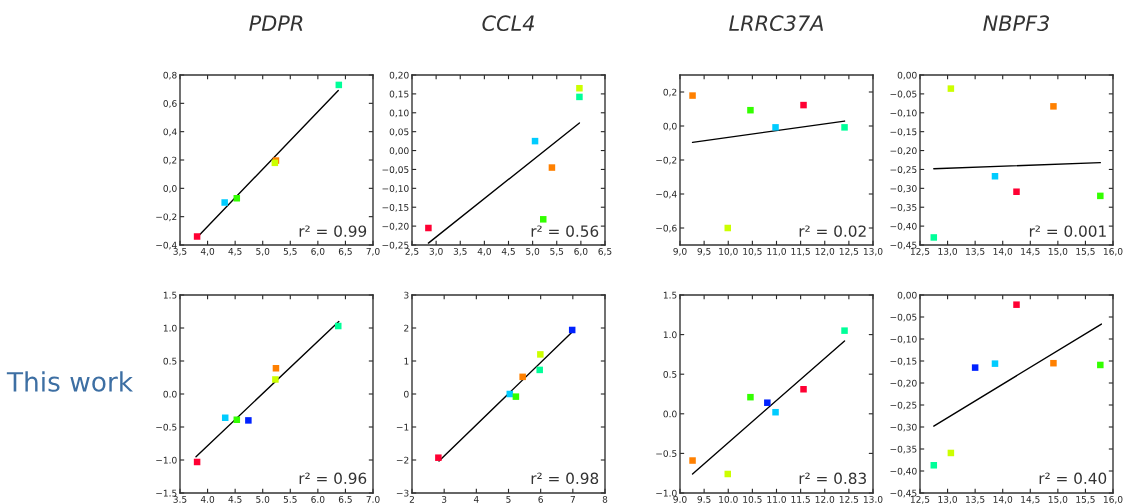 The height and width of the screenshot is (504, 1132). Describe the element at coordinates (399, 132) in the screenshot. I see `y-tick-label: 0,05` at that location.